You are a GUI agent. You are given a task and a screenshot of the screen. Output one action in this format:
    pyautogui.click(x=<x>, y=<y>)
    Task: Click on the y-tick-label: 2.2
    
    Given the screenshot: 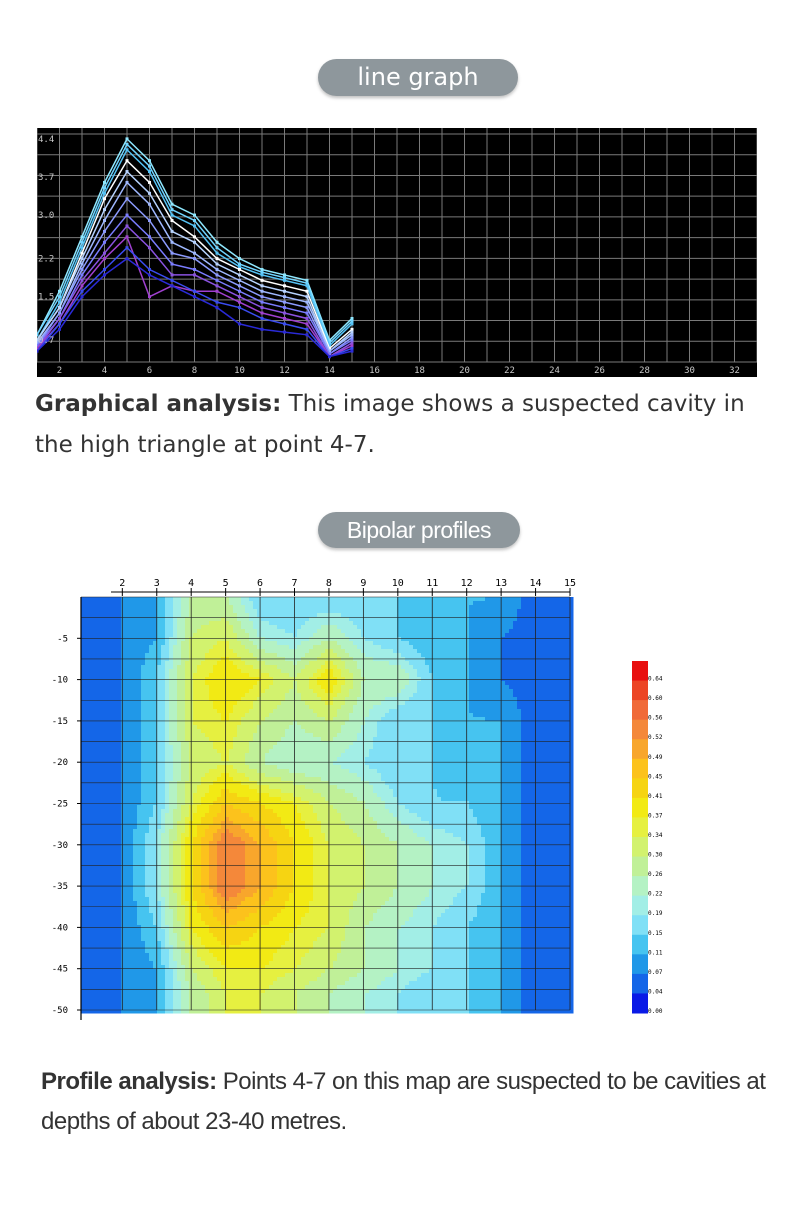 What is the action you would take?
    pyautogui.click(x=46, y=260)
    